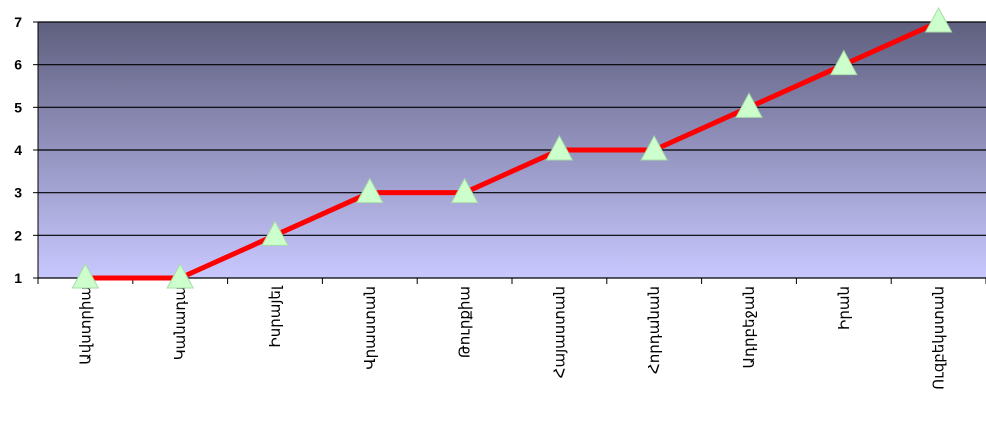 Image resolution: width=986 pixels, height=446 pixels. Describe the element at coordinates (18, 278) in the screenshot. I see `y-tick-label: 1` at that location.